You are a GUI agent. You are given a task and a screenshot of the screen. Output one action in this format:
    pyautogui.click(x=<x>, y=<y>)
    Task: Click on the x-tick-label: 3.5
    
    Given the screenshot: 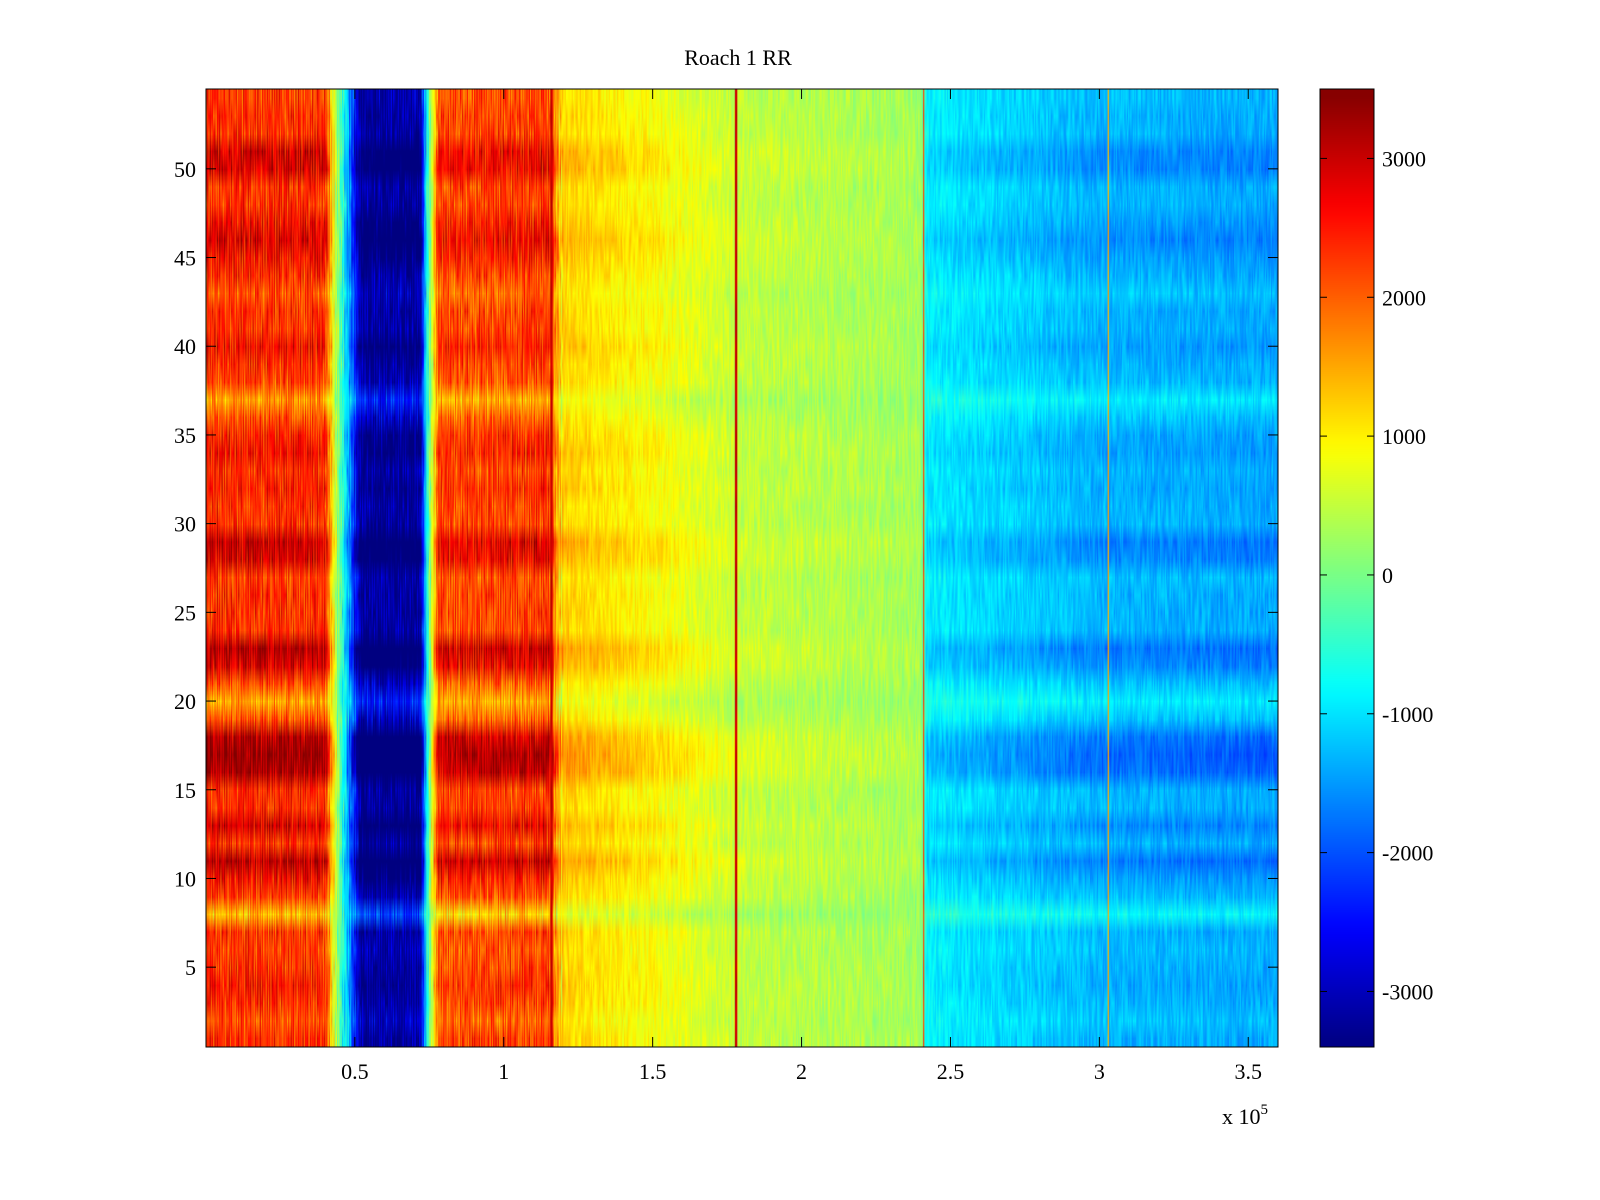 What is the action you would take?
    pyautogui.click(x=1248, y=1071)
    